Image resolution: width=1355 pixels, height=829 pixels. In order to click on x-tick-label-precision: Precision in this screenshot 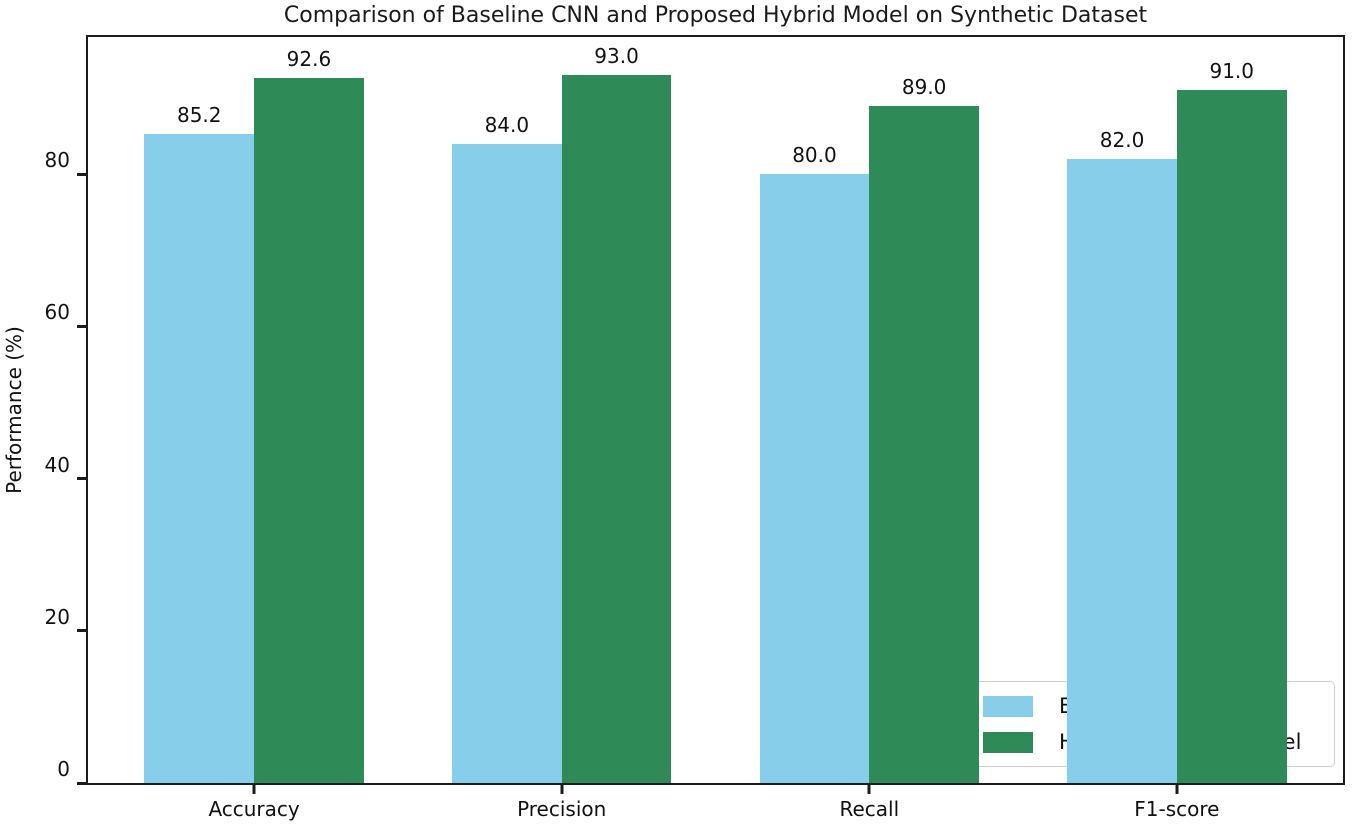, I will do `click(562, 809)`.